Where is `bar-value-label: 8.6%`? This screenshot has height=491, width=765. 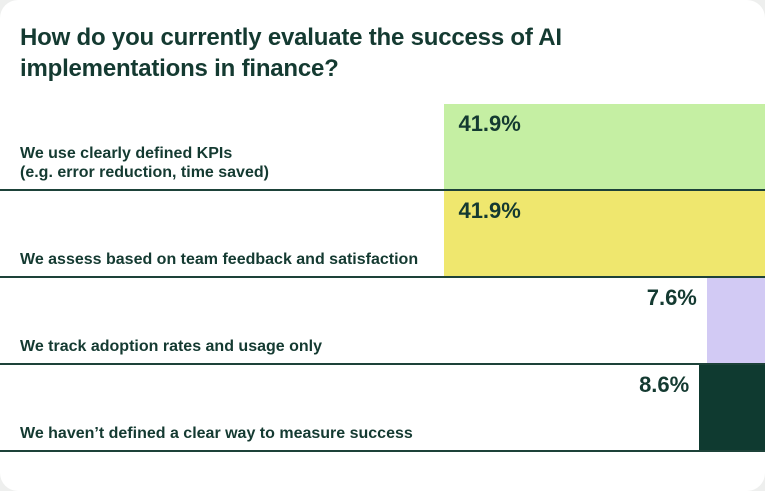
bar-value-label: 8.6% is located at coordinates (664, 384).